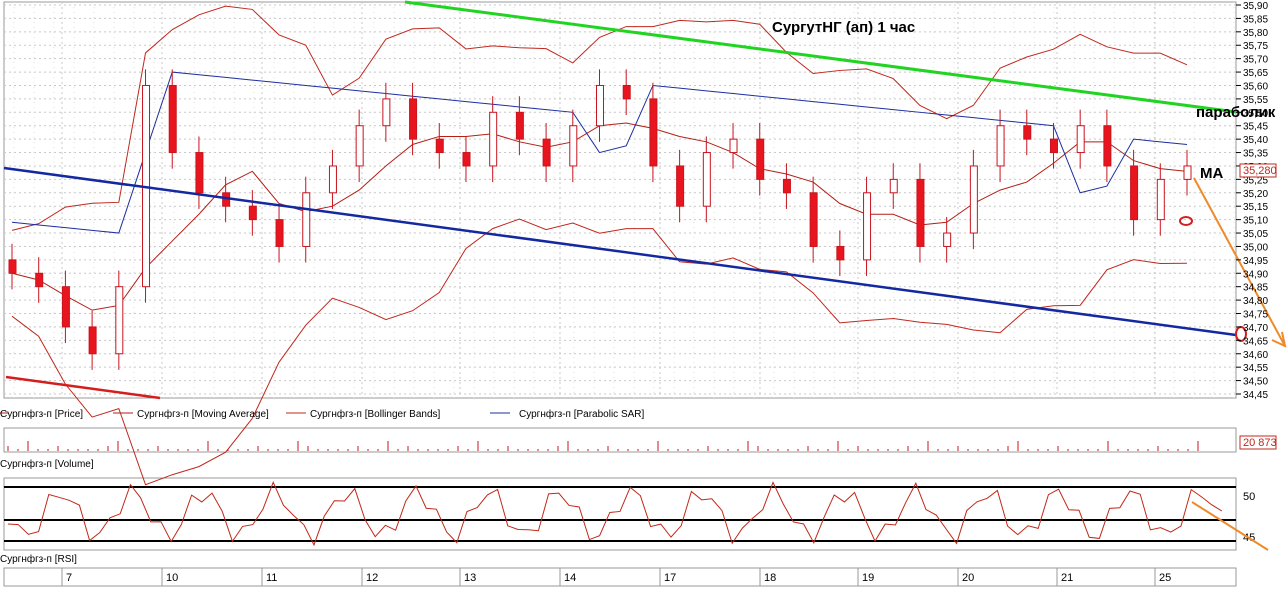 Image resolution: width=1287 pixels, height=595 pixels. What do you see at coordinates (1255, 19) in the screenshot?
I see `price-tick-label: 35,85` at bounding box center [1255, 19].